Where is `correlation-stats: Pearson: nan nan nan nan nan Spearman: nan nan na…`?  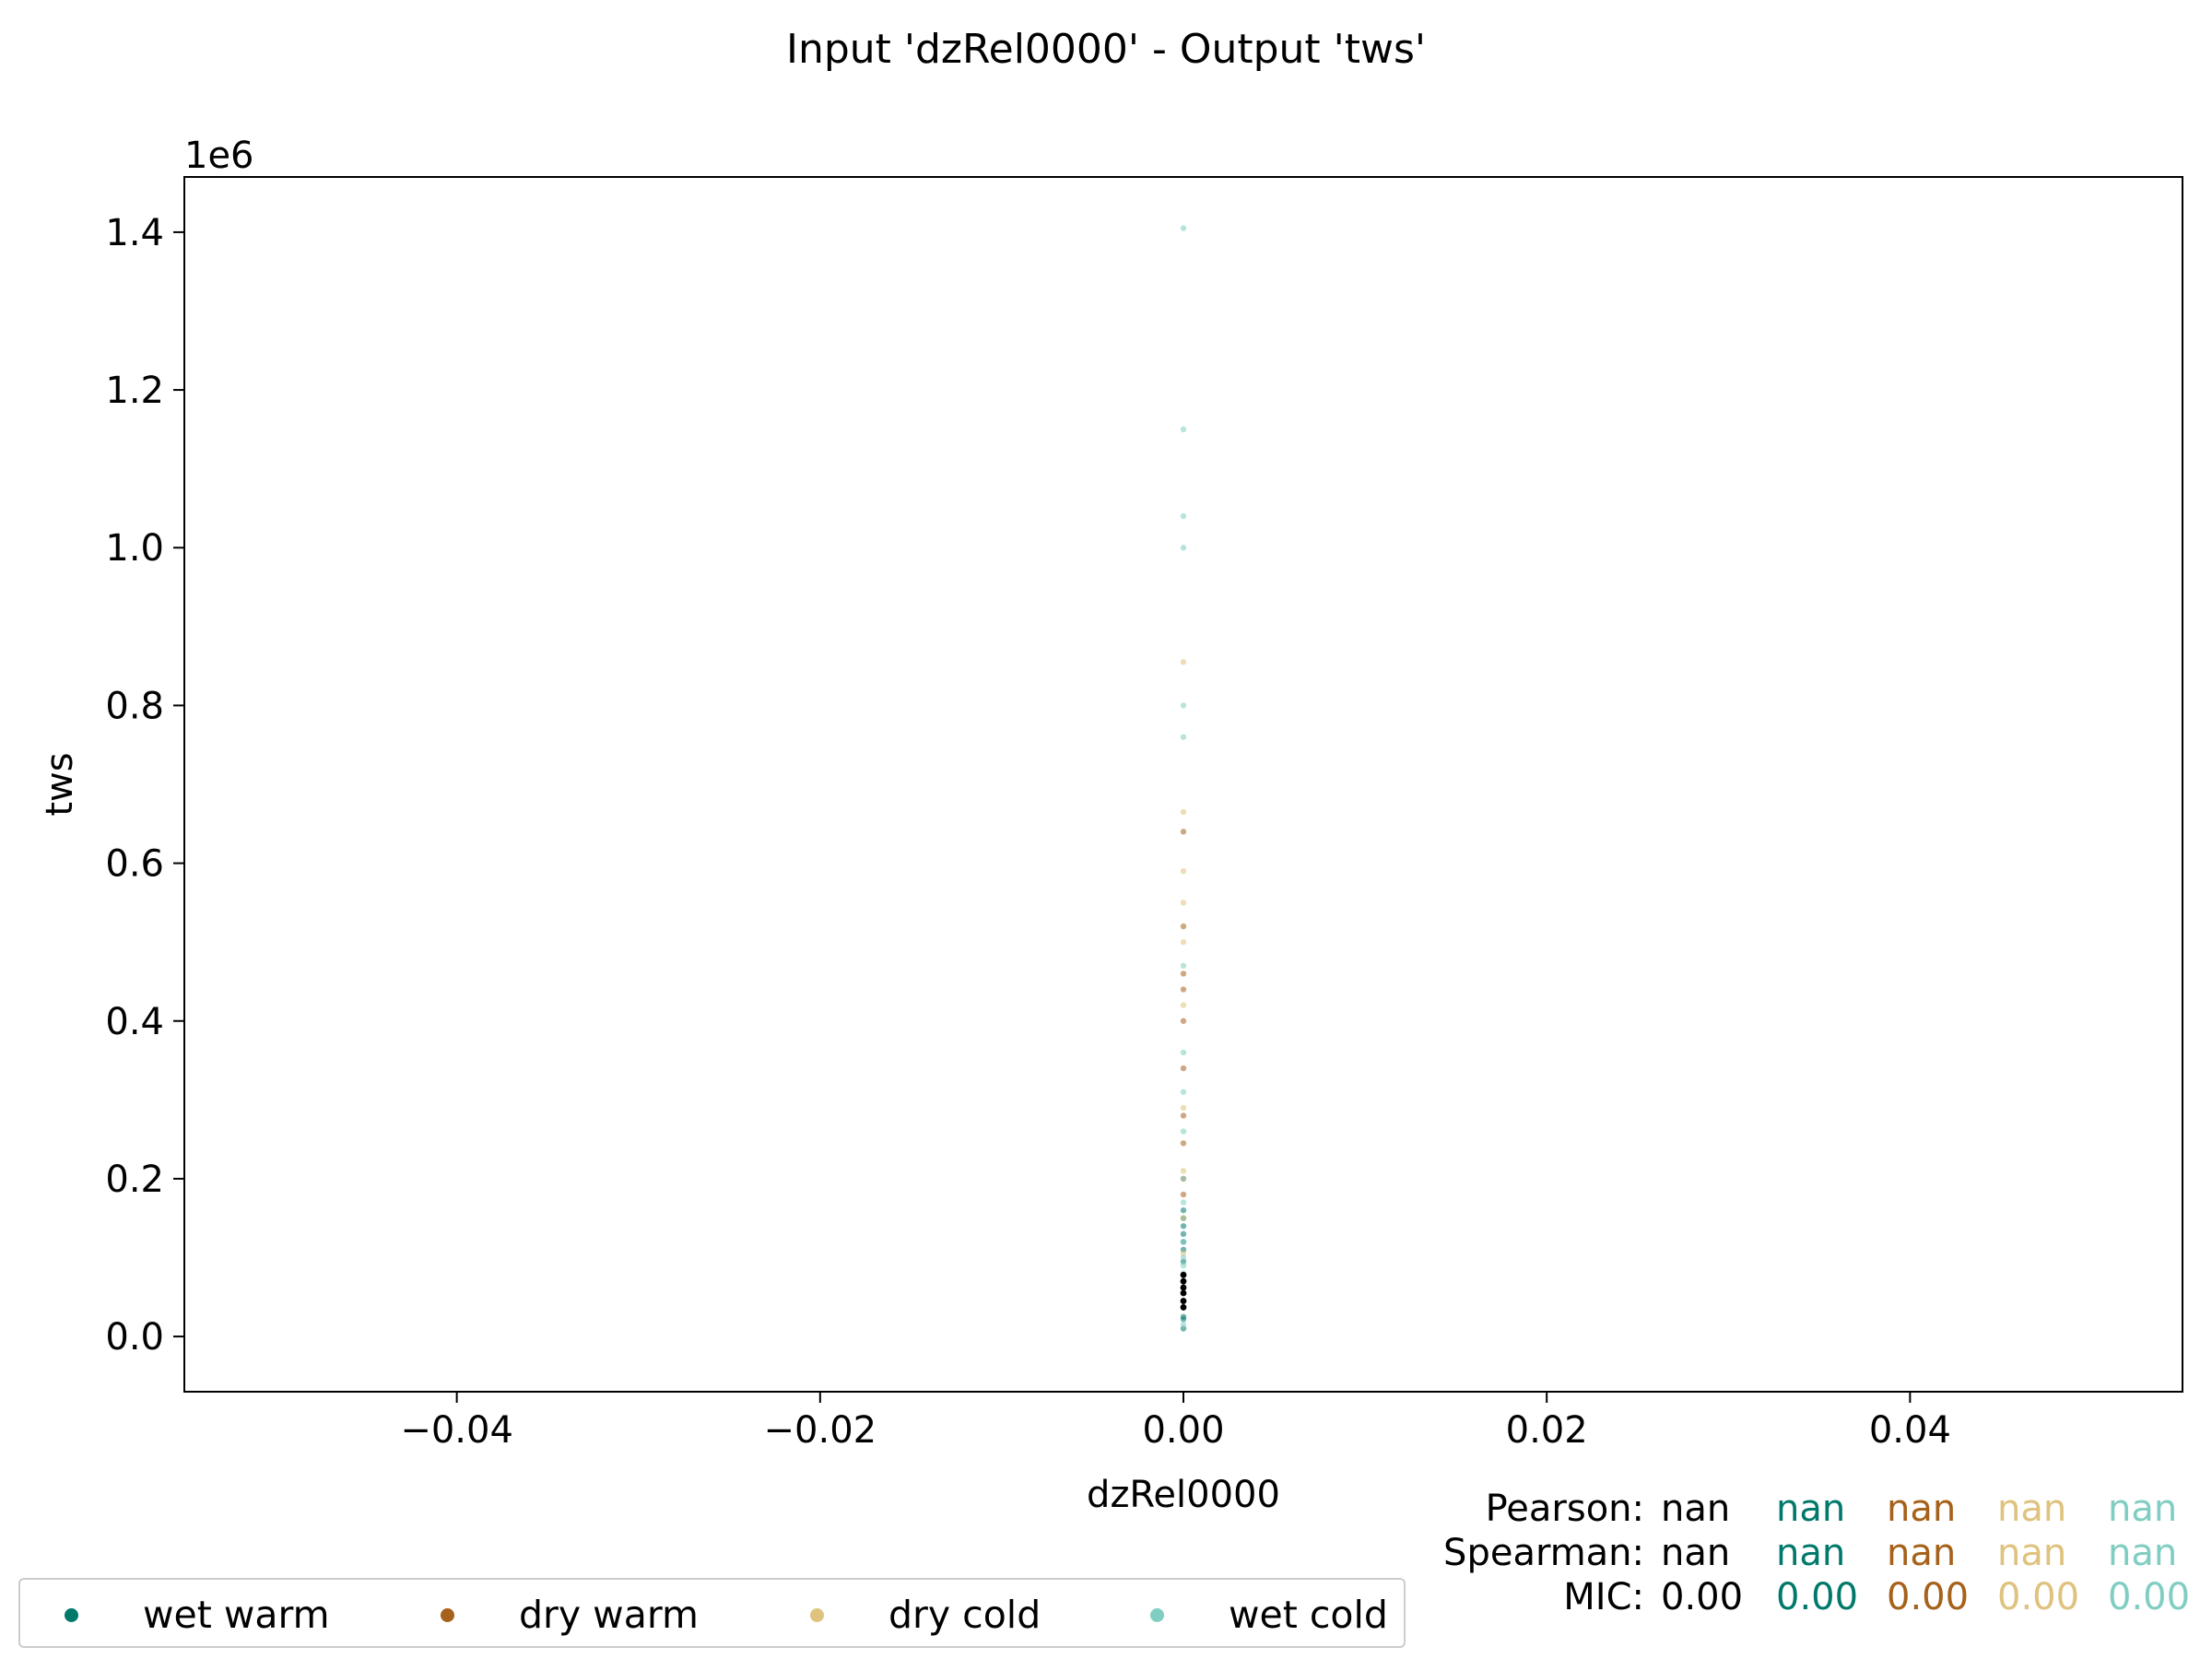
correlation-stats: Pearson: nan nan nan nan nan Spearman: nan nan na… is located at coordinates (1806, 1570).